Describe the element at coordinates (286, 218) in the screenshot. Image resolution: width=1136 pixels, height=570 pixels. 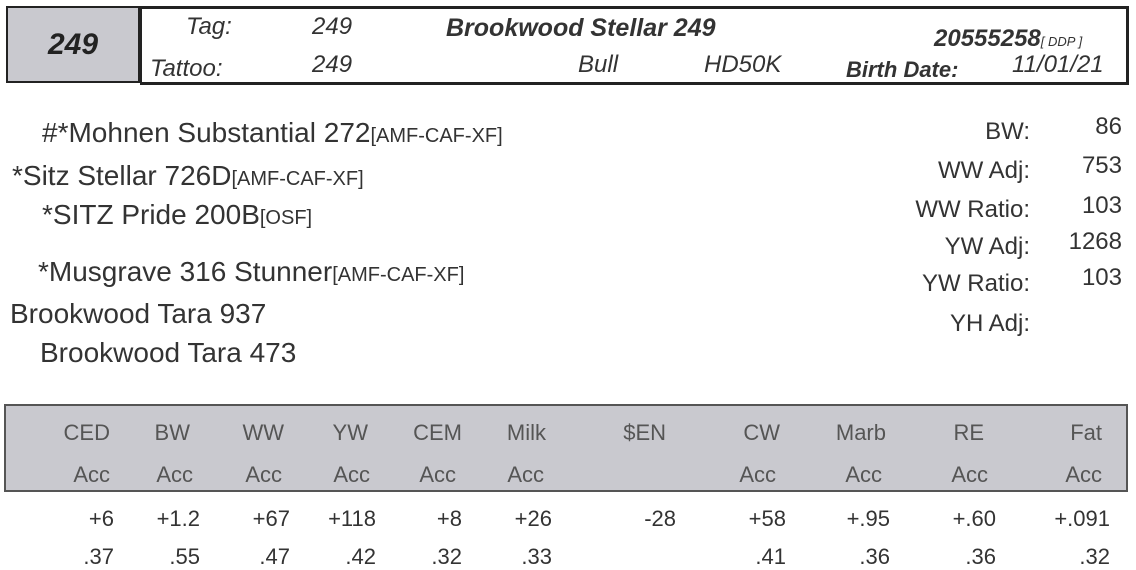
I see `pedigree-tag: [OSF]` at that location.